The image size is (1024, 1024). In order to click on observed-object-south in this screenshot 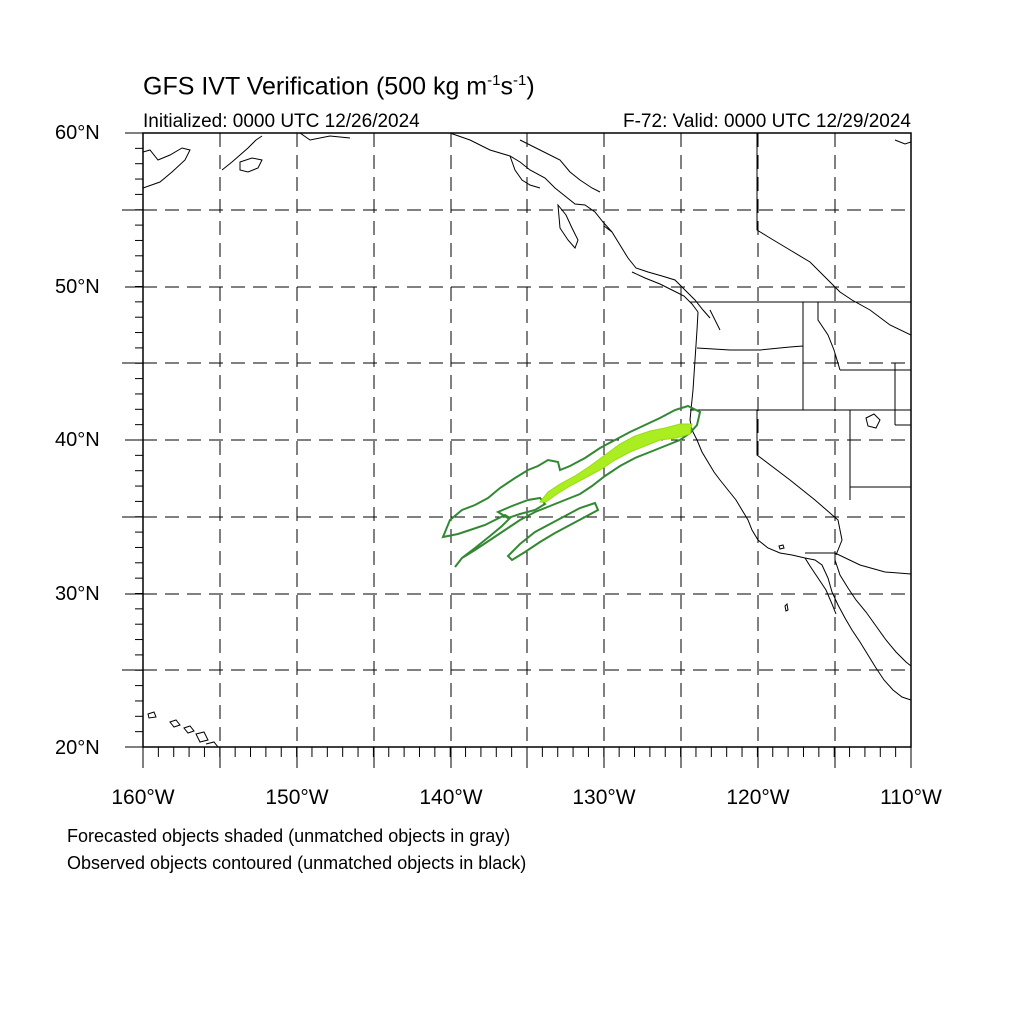, I will do `click(553, 531)`.